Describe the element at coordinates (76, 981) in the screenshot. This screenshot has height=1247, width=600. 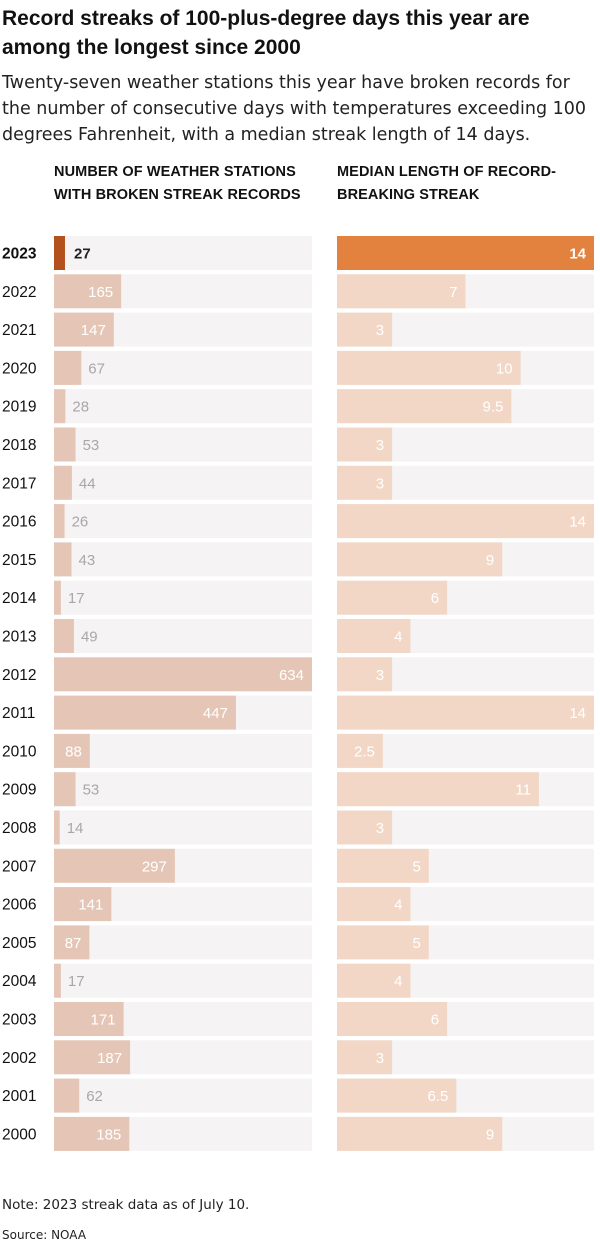
I see `left-value-label: 17` at that location.